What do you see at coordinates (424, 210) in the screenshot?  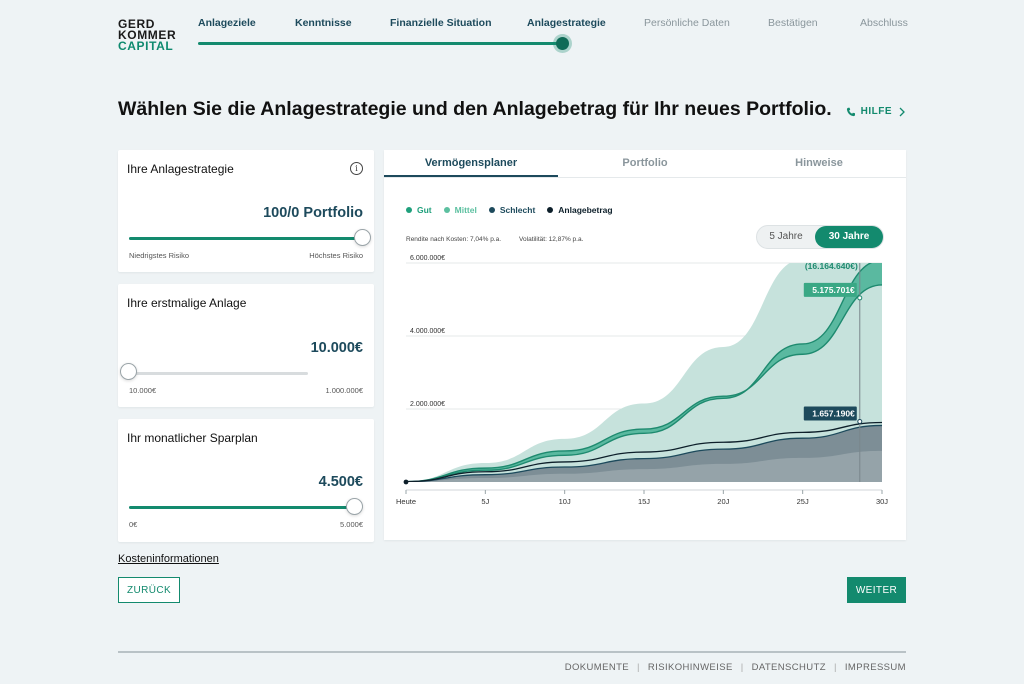 I see `legend-label-gut: Gut` at bounding box center [424, 210].